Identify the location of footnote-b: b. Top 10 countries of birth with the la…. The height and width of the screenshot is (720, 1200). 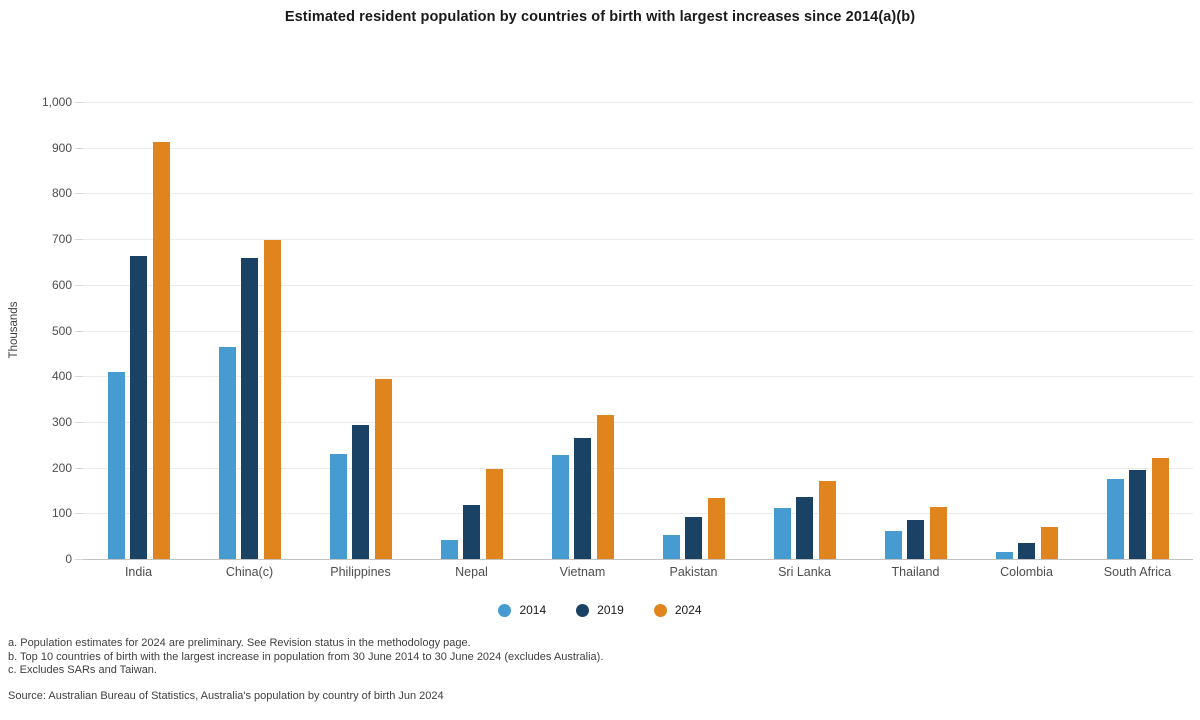
(306, 656).